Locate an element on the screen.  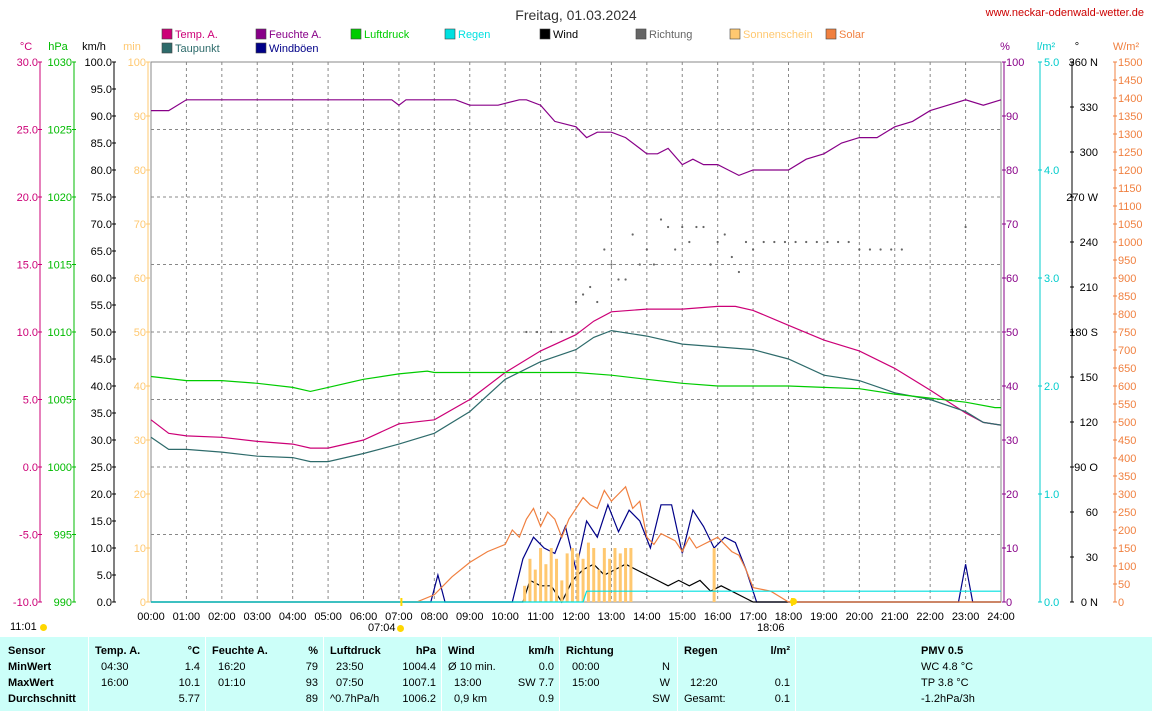
min-time: 00:00 is located at coordinates (586, 667).